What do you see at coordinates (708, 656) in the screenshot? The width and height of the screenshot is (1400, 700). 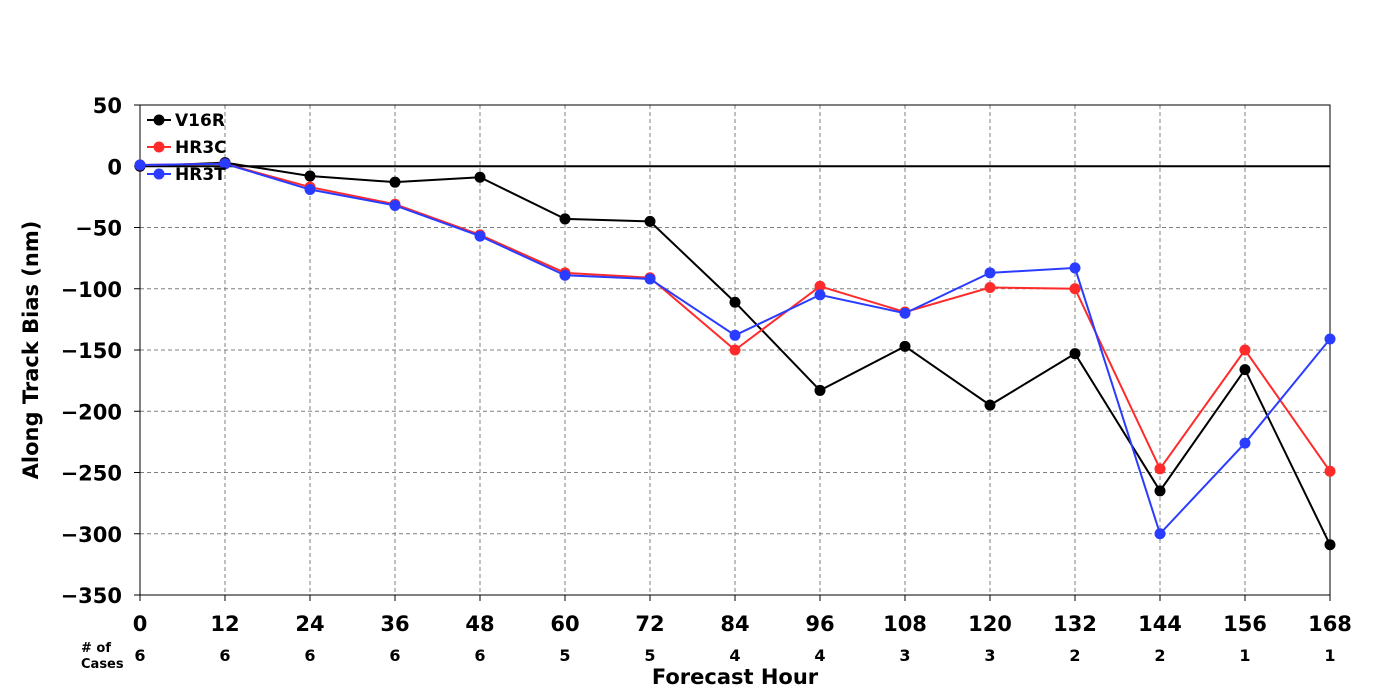 I see `cases-row: # of Cases 6 6 6 6 6 5 5 4 4 3 3 2 2 1 1` at bounding box center [708, 656].